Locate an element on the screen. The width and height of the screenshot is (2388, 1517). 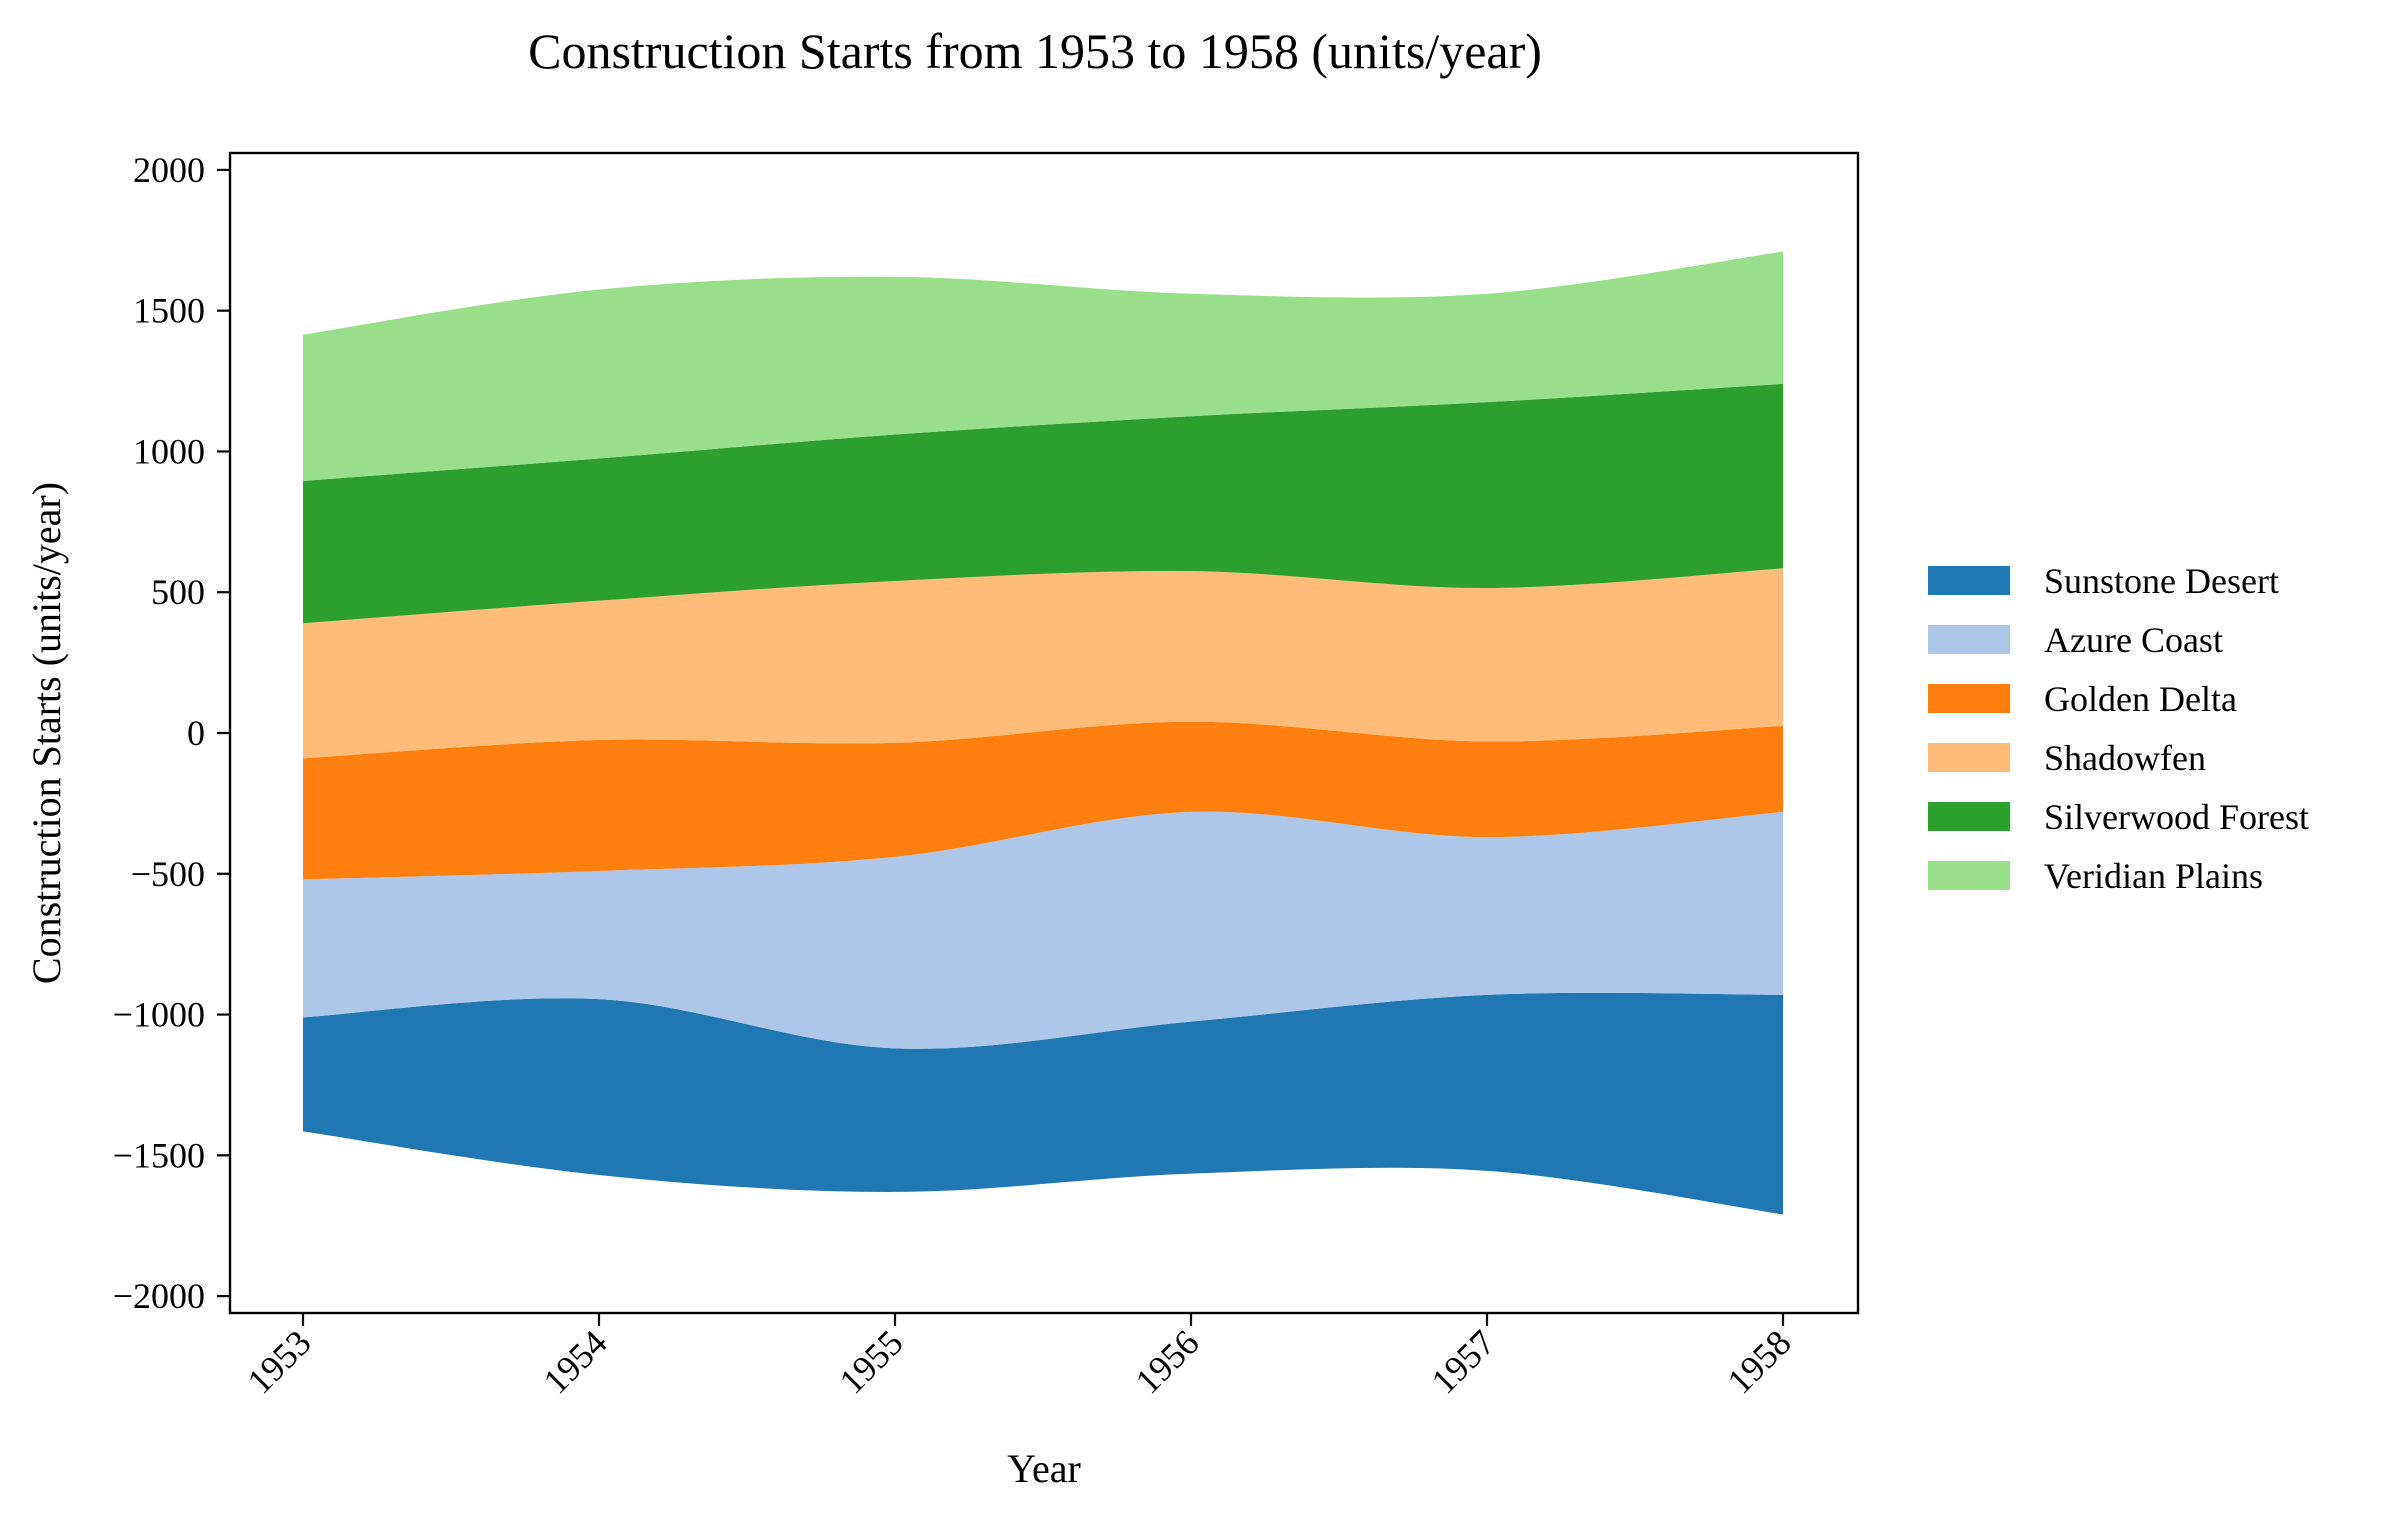
y-axis-label: Construction Starts (units/year) is located at coordinates (46, 733).